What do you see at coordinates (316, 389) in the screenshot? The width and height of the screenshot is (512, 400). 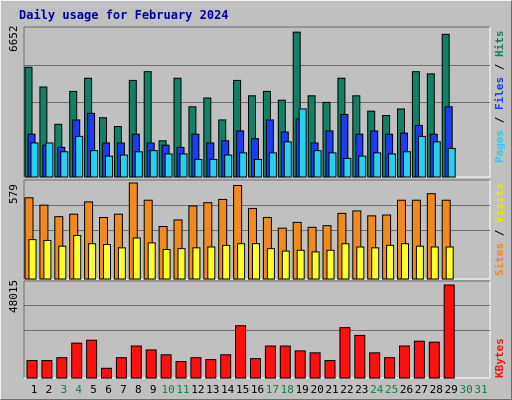 I see `day-label: 20` at bounding box center [316, 389].